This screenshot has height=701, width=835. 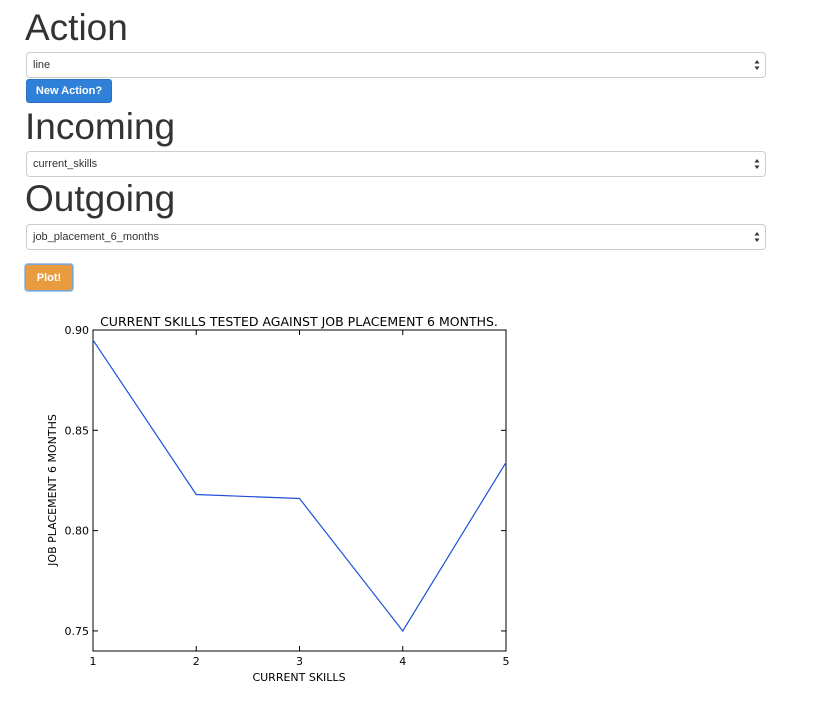 What do you see at coordinates (69, 91) in the screenshot?
I see `new-action-button: New Action?` at bounding box center [69, 91].